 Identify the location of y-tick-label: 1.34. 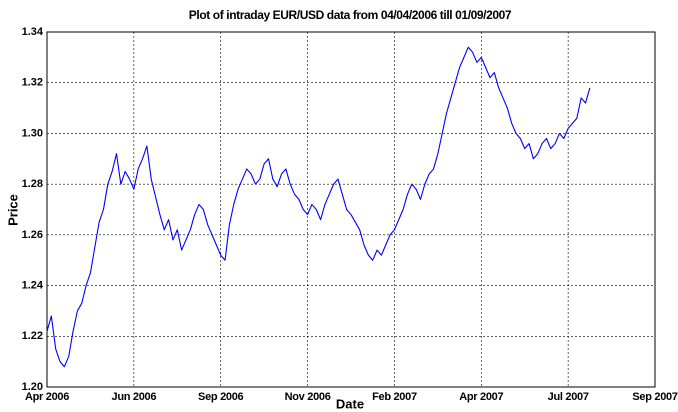
(33, 32).